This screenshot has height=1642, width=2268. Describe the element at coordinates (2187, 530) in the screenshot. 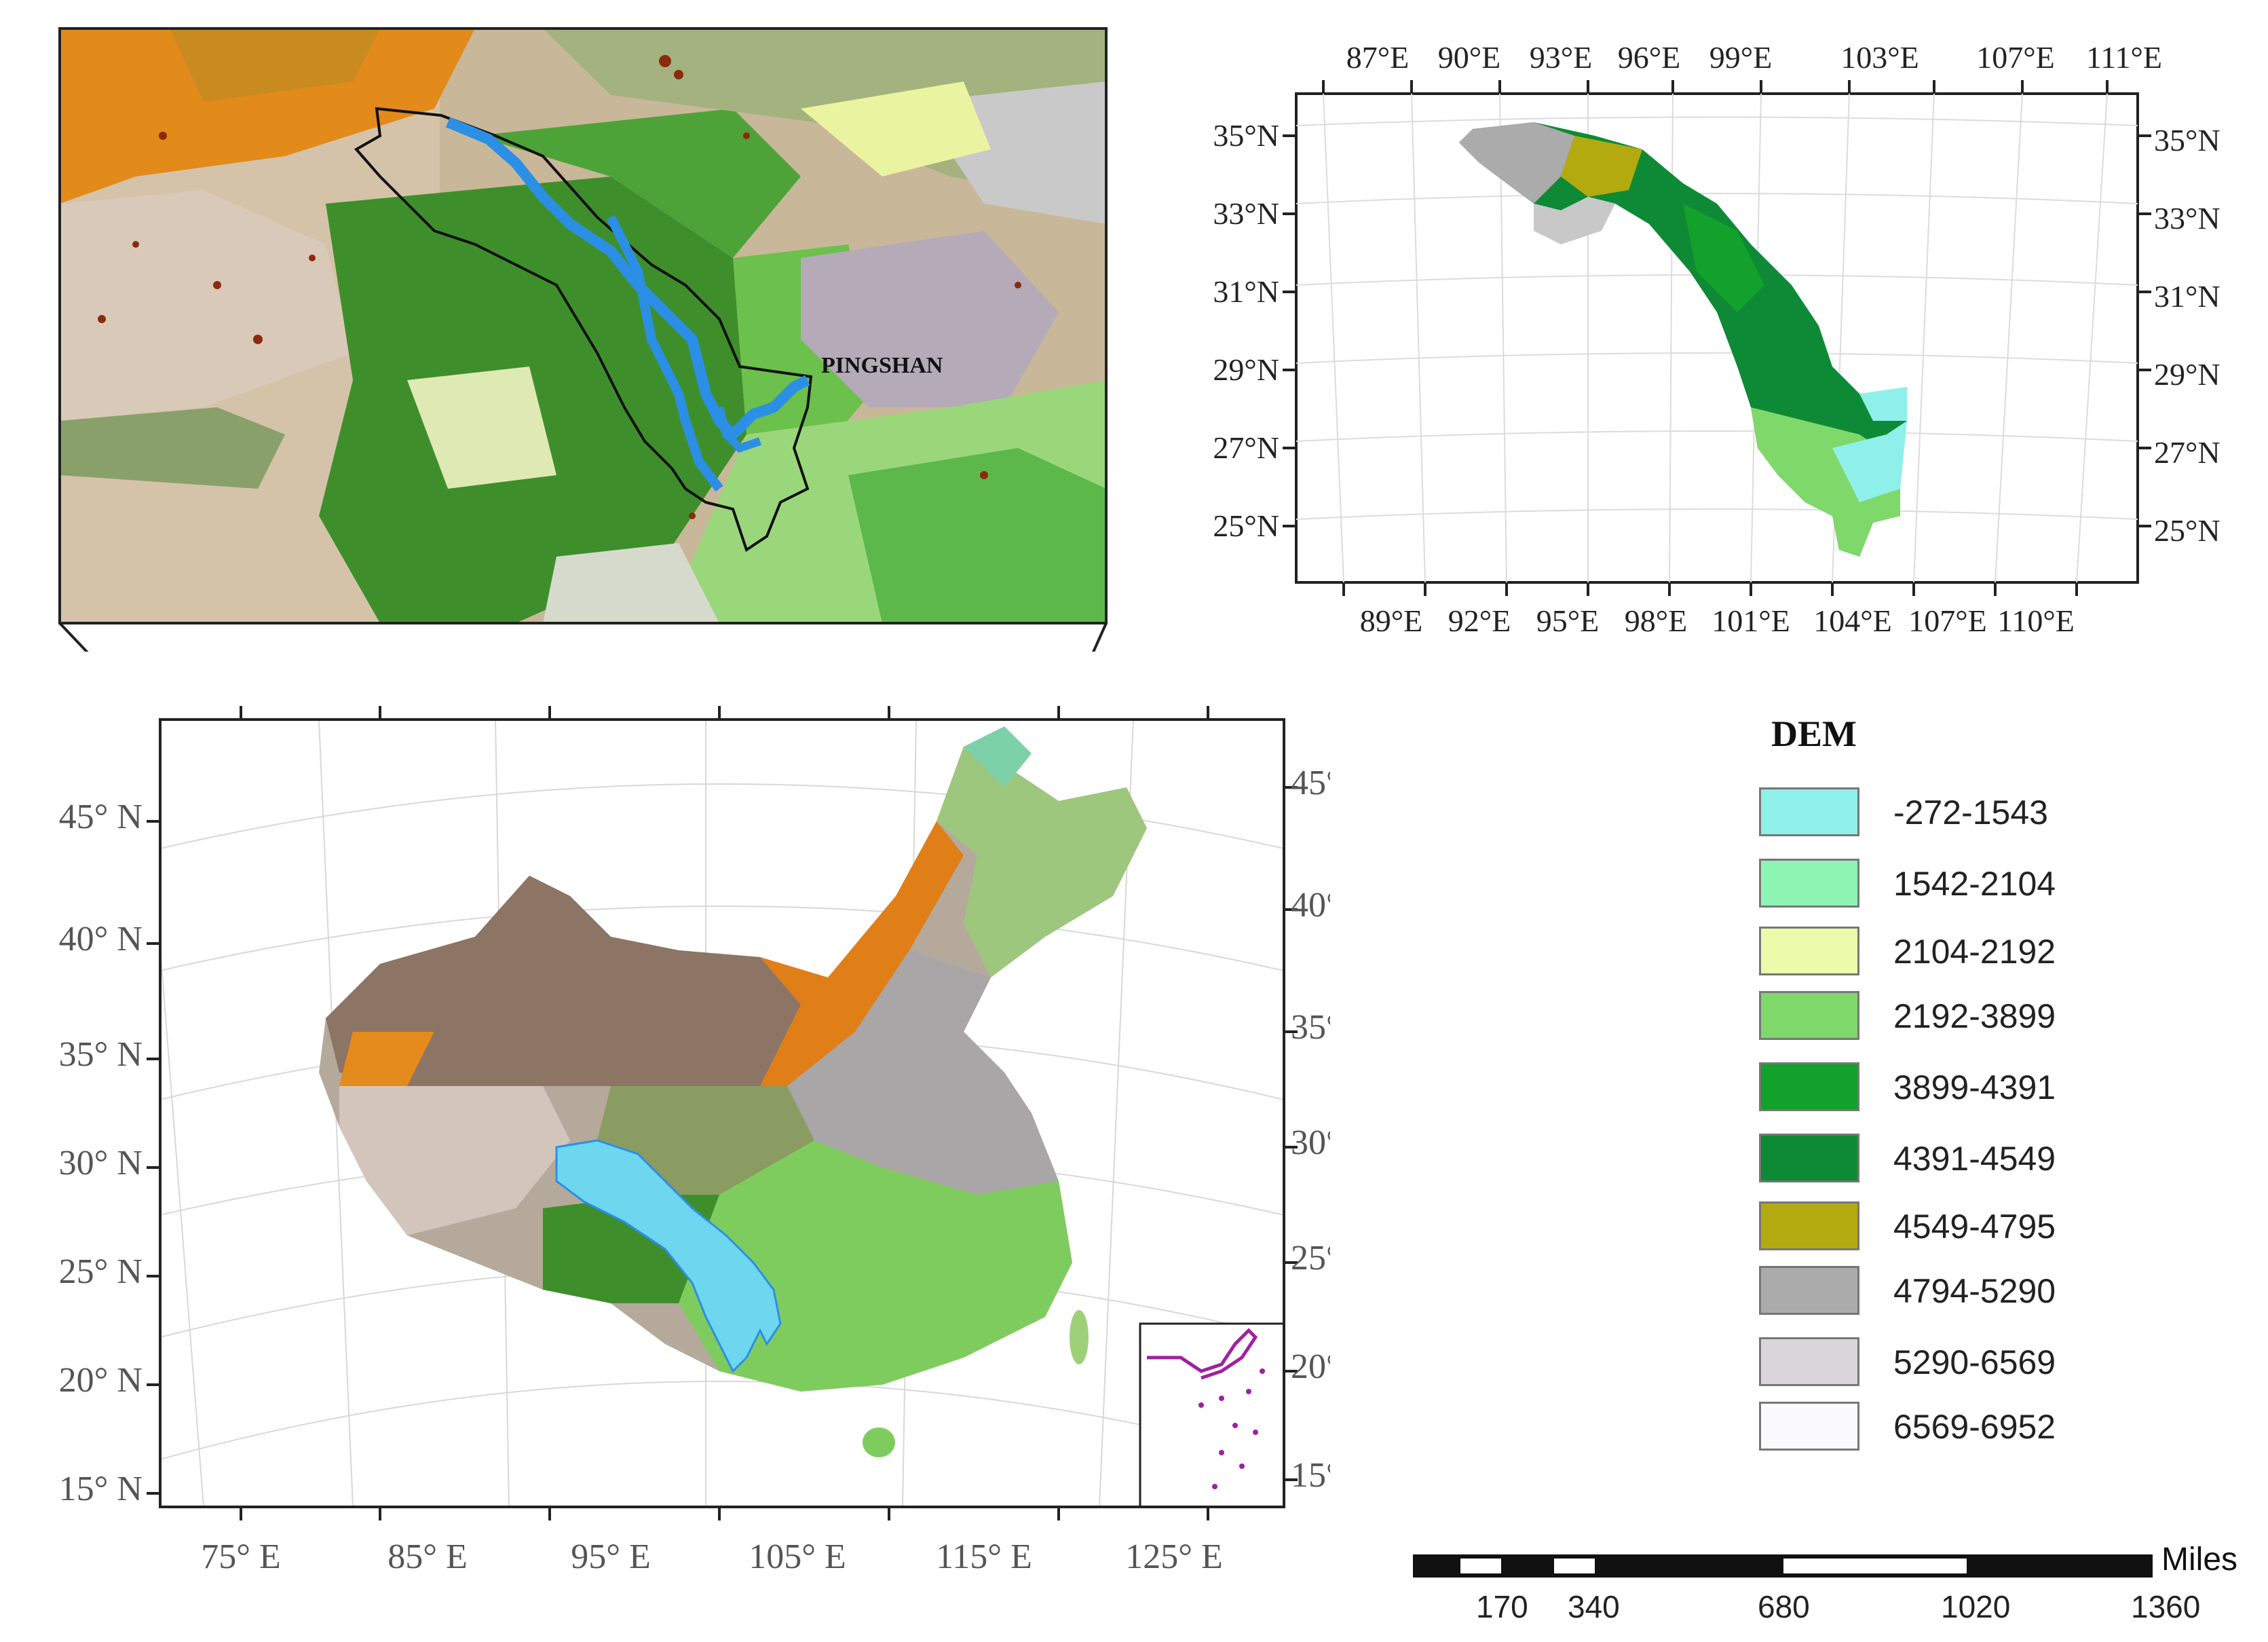

I see `lat-label-right: 25°N` at that location.